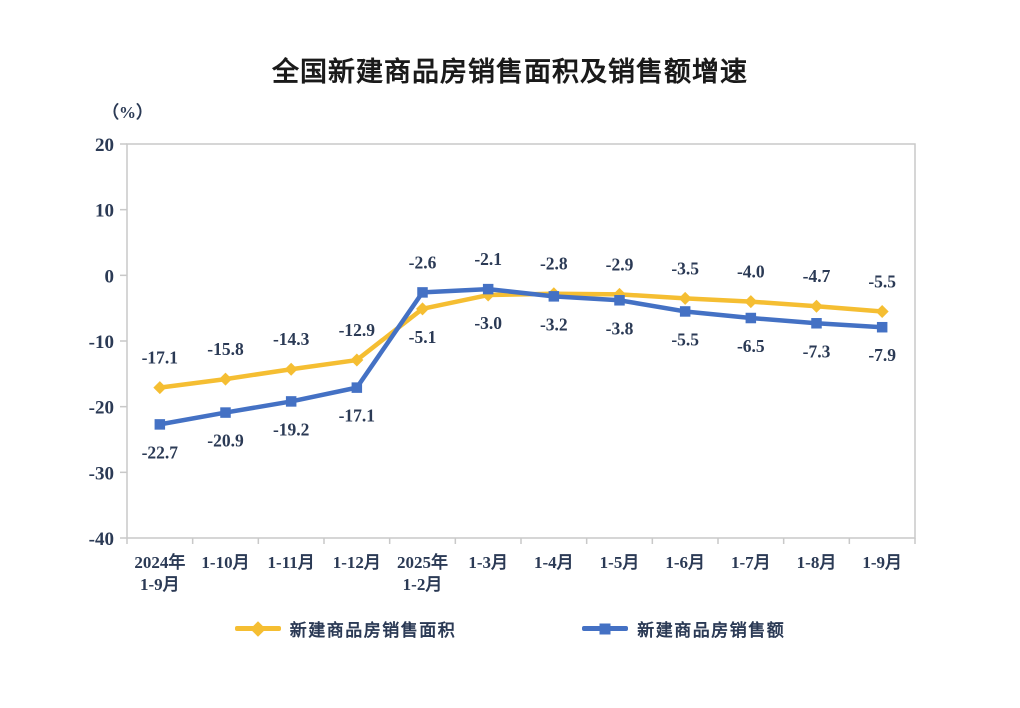  Describe the element at coordinates (711, 630) in the screenshot. I see `legend-label-sales-amount: 新建商品房销售额` at that location.